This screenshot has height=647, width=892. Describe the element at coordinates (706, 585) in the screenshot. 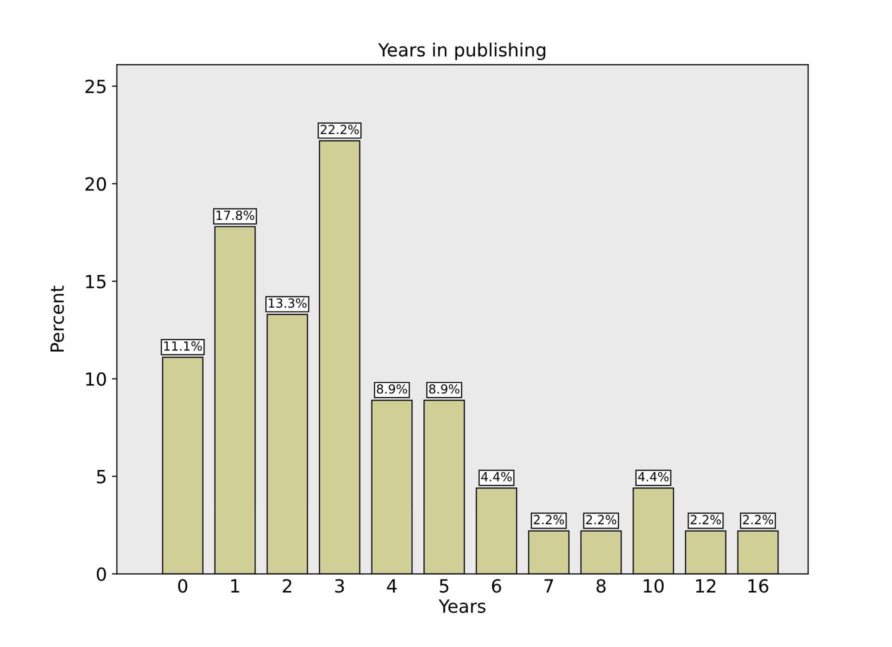

I see `x-tick-label: 12` at that location.